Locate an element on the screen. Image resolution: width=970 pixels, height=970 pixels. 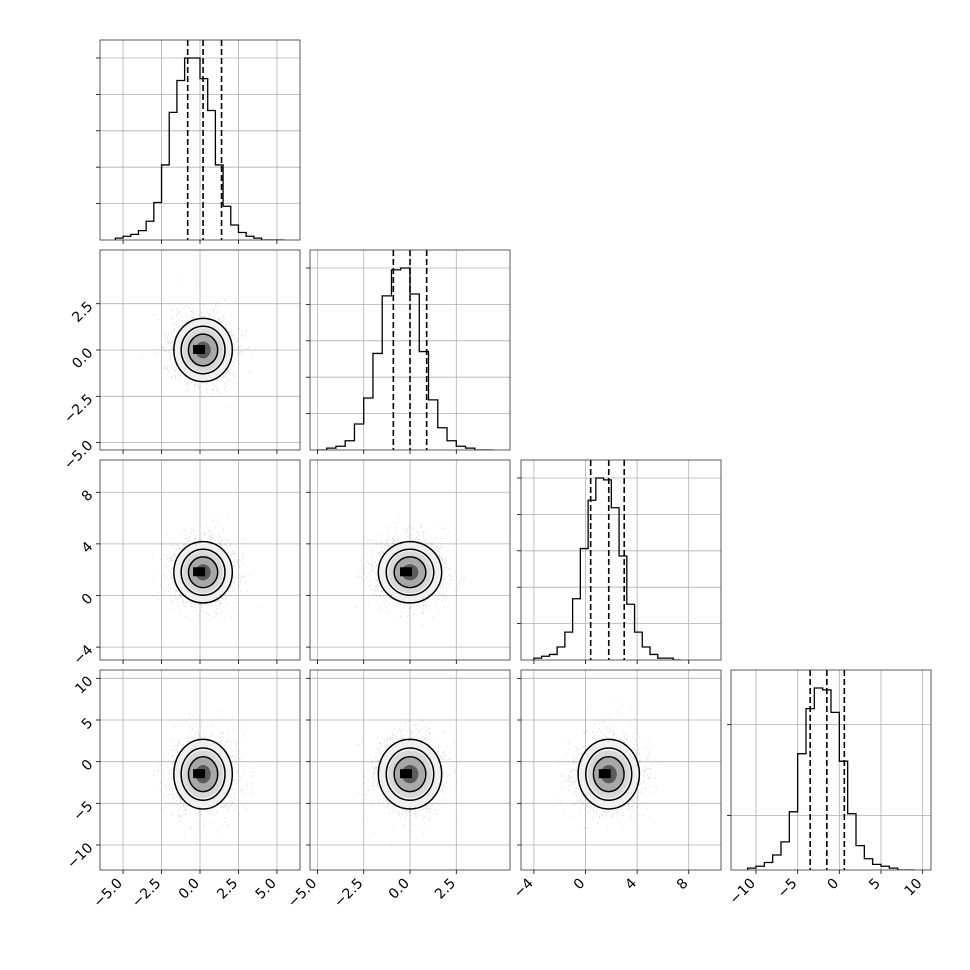
scatter-panel-3-1: −5.0 −2.5 0.0 2.5 is located at coordinates (398, 790).